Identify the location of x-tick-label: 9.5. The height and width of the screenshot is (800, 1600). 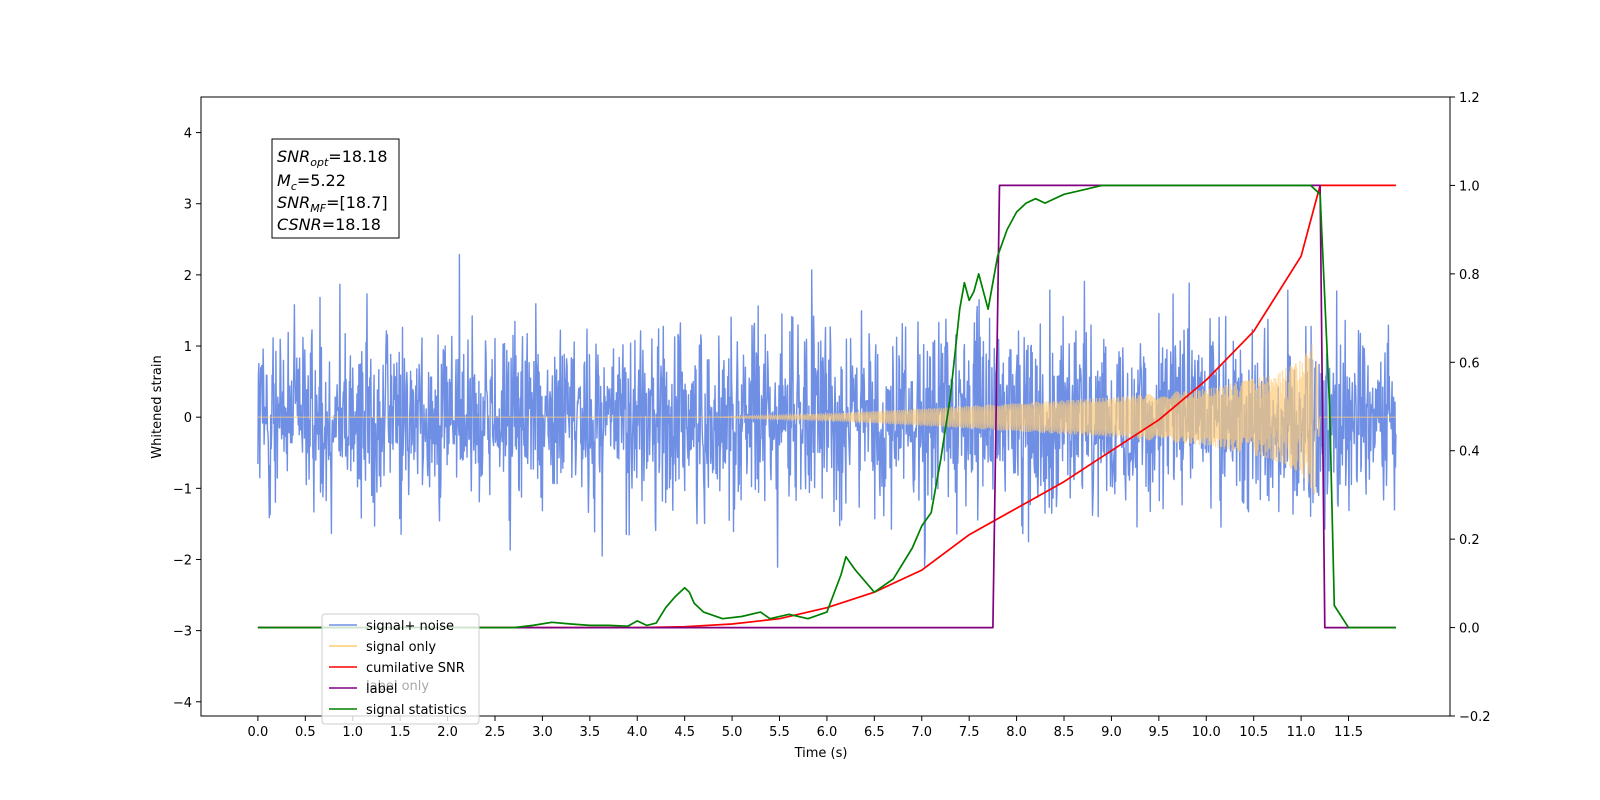
(1159, 732).